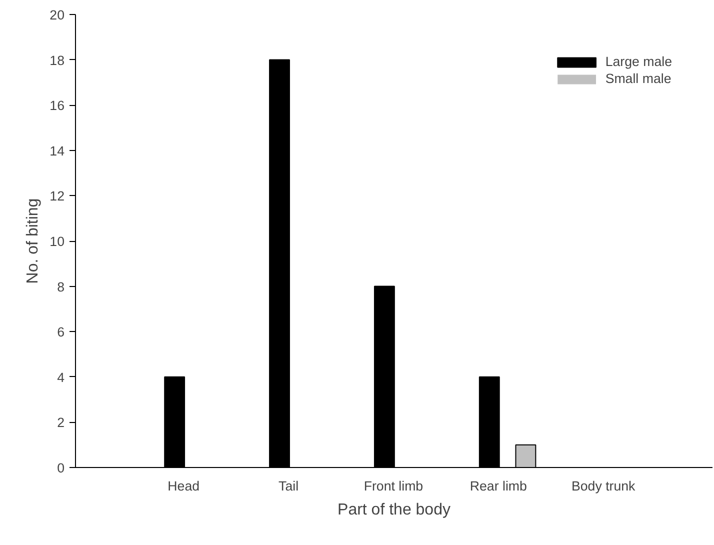 The height and width of the screenshot is (545, 714). I want to click on y-tick-label: 10, so click(57, 241).